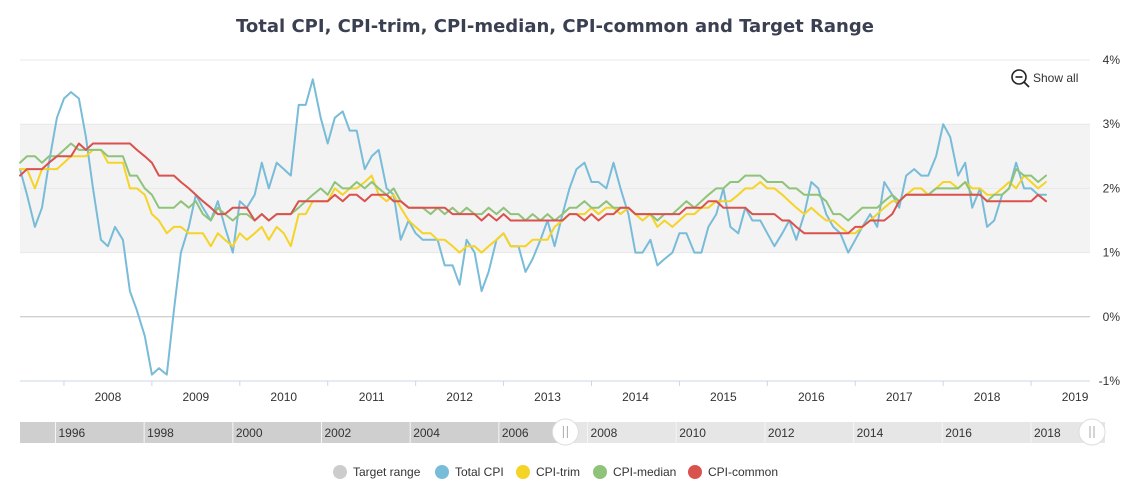 The width and height of the screenshot is (1140, 500). Describe the element at coordinates (781, 433) in the screenshot. I see `navigator-tick-label: 2012` at that location.